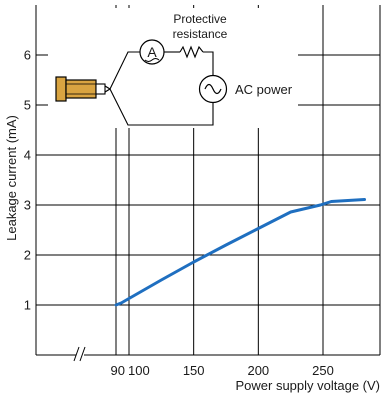 The height and width of the screenshot is (398, 385). What do you see at coordinates (194, 370) in the screenshot?
I see `x-tick-label: 150` at bounding box center [194, 370].